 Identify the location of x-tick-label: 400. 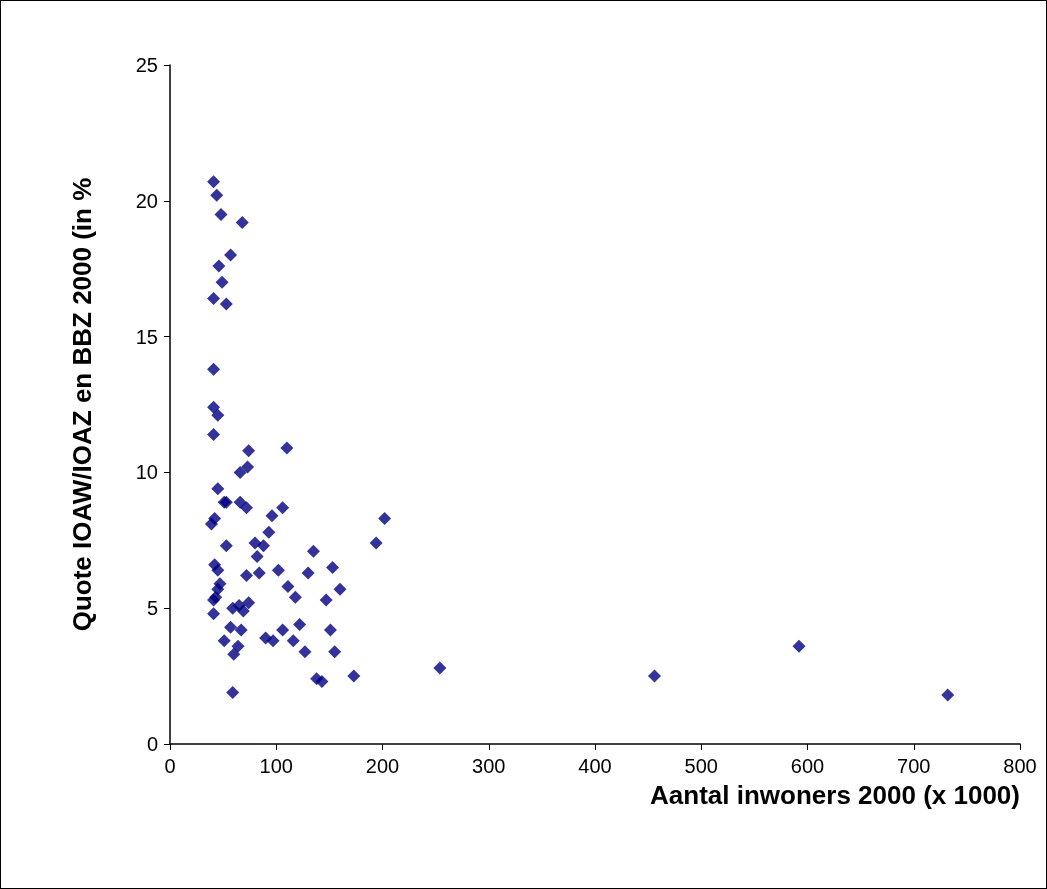
(595, 766).